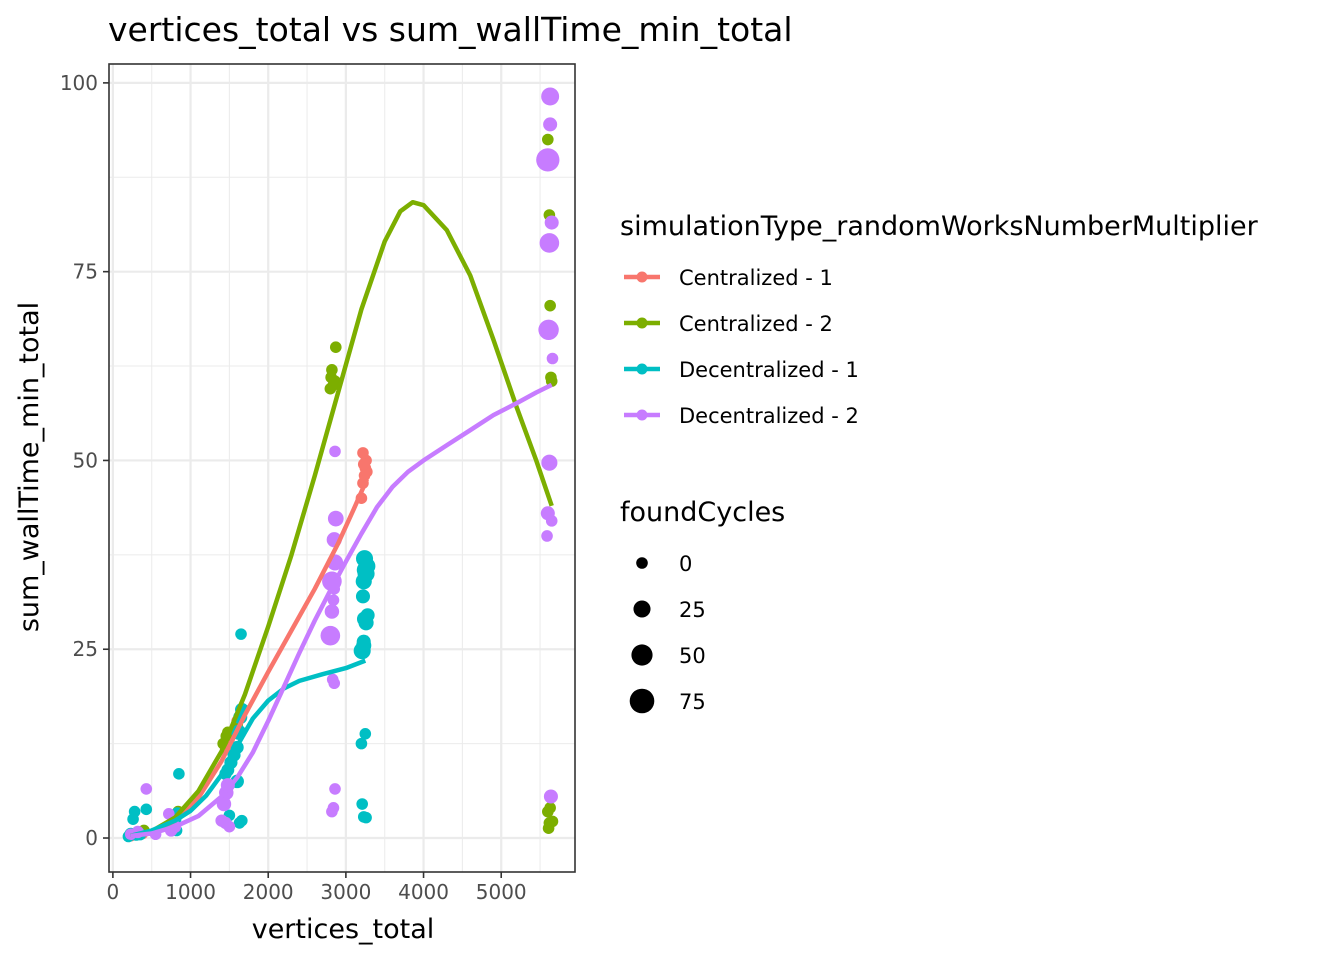  What do you see at coordinates (702, 512) in the screenshot?
I see `size-legend-title: foundCycles` at bounding box center [702, 512].